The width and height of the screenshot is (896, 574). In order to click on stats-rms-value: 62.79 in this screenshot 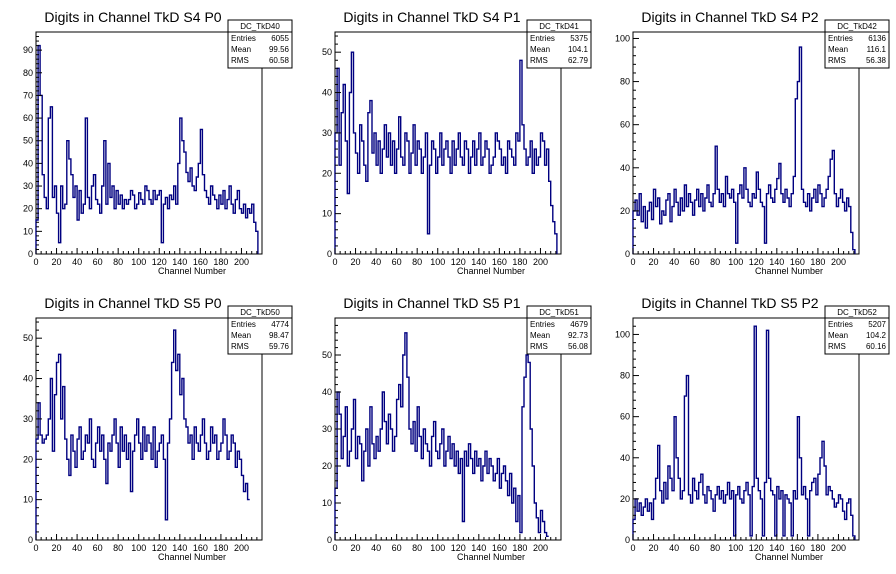, I will do `click(578, 60)`.